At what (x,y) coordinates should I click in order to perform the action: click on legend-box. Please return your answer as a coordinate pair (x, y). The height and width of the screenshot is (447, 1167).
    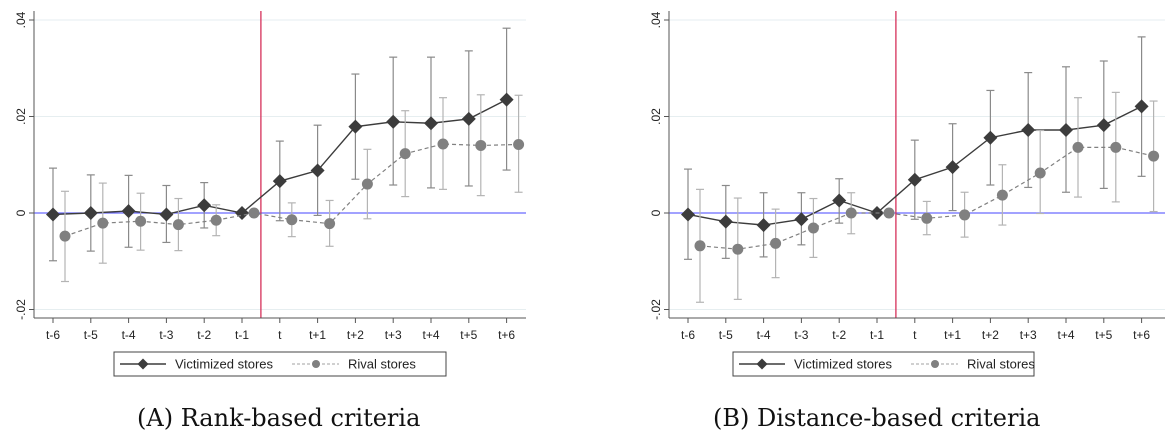
    Looking at the image, I should click on (280, 364).